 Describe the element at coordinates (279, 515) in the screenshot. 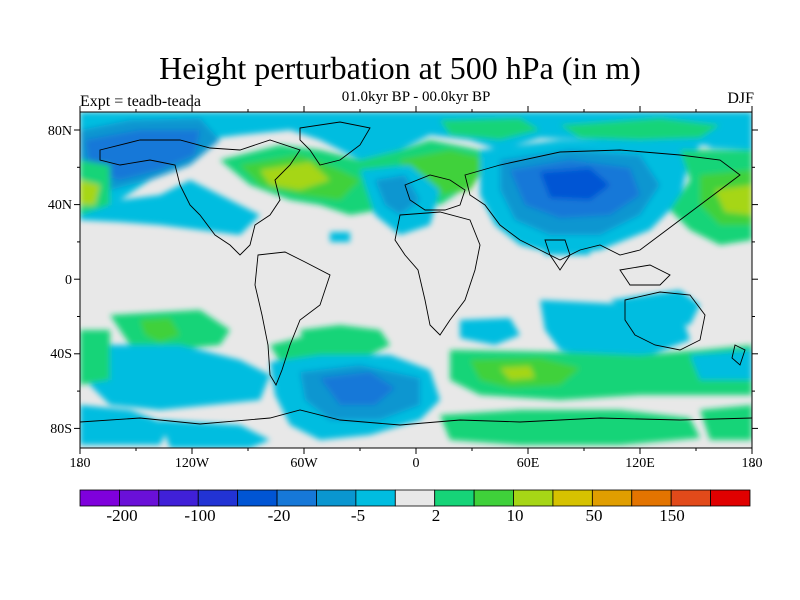

I see `colorbar-label: -20` at that location.